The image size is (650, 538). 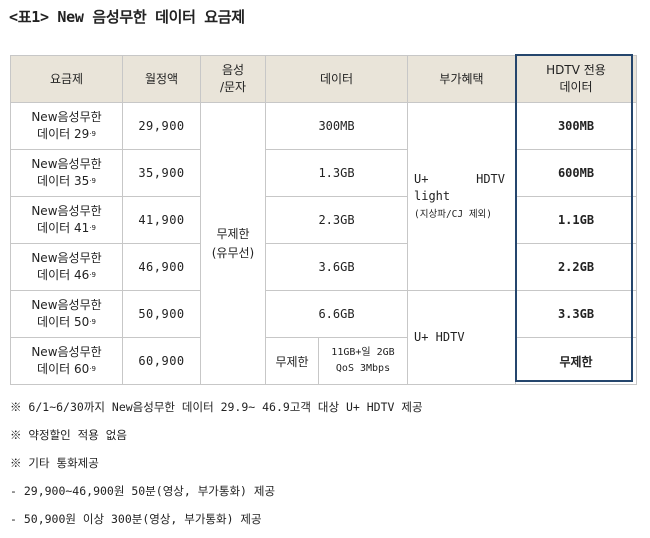 What do you see at coordinates (421, 178) in the screenshot?
I see `extra-light-left: U+` at bounding box center [421, 178].